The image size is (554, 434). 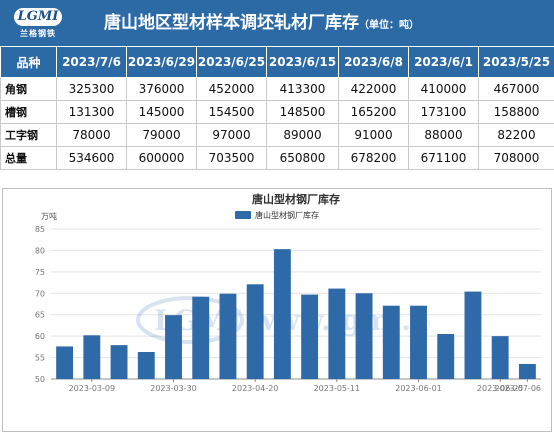 What do you see at coordinates (40, 336) in the screenshot?
I see `y-tick-label: 60` at bounding box center [40, 336].